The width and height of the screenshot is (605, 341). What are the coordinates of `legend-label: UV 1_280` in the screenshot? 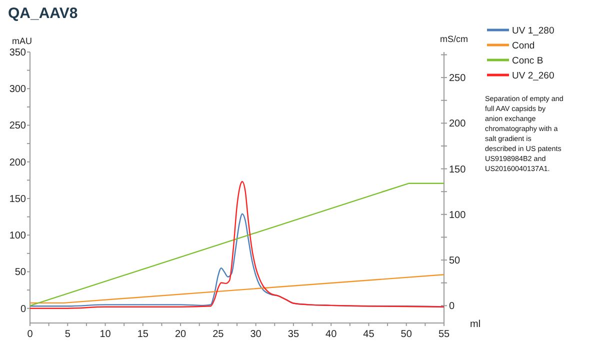 It's located at (533, 31).